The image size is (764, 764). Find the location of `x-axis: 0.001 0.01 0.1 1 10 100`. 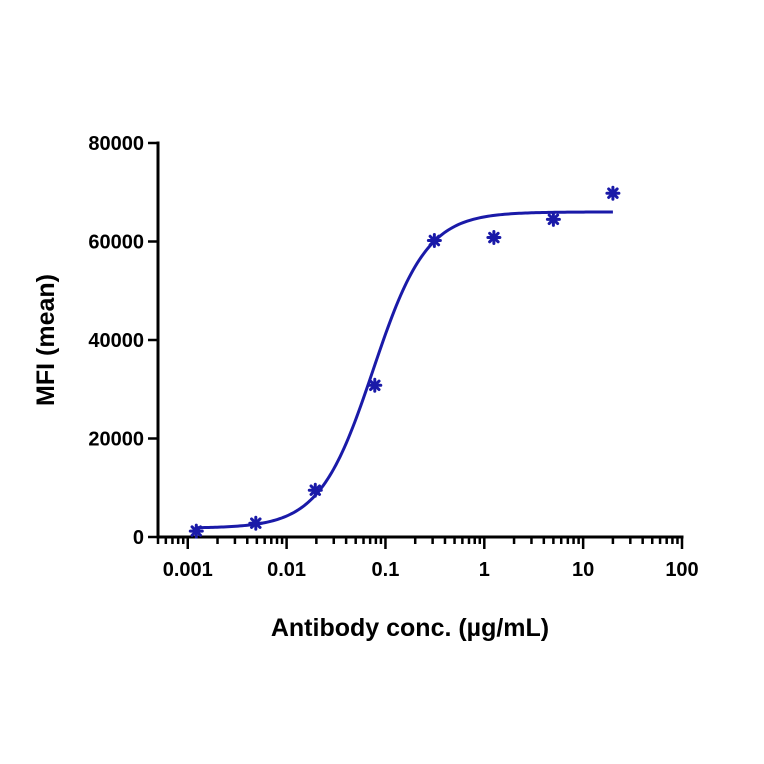

x-axis: 0.001 0.01 0.1 1 10 100 is located at coordinates (427, 558).